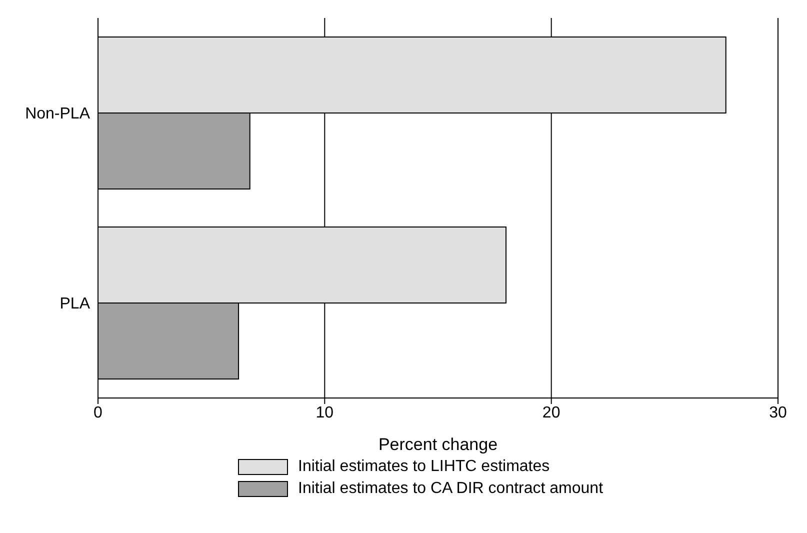 This screenshot has height=533, width=807. What do you see at coordinates (75, 304) in the screenshot?
I see `y-tick-label: PLA` at bounding box center [75, 304].